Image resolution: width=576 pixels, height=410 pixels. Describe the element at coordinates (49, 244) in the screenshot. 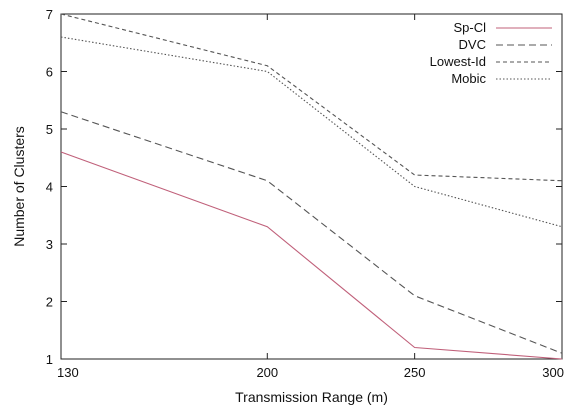

I see `y-tick-label: 3` at that location.